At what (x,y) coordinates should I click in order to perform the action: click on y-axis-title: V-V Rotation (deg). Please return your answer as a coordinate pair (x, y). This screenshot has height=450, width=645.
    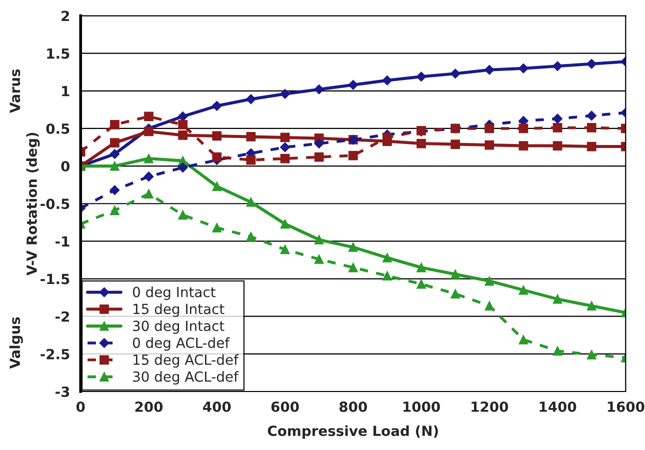
    Looking at the image, I should click on (33, 204).